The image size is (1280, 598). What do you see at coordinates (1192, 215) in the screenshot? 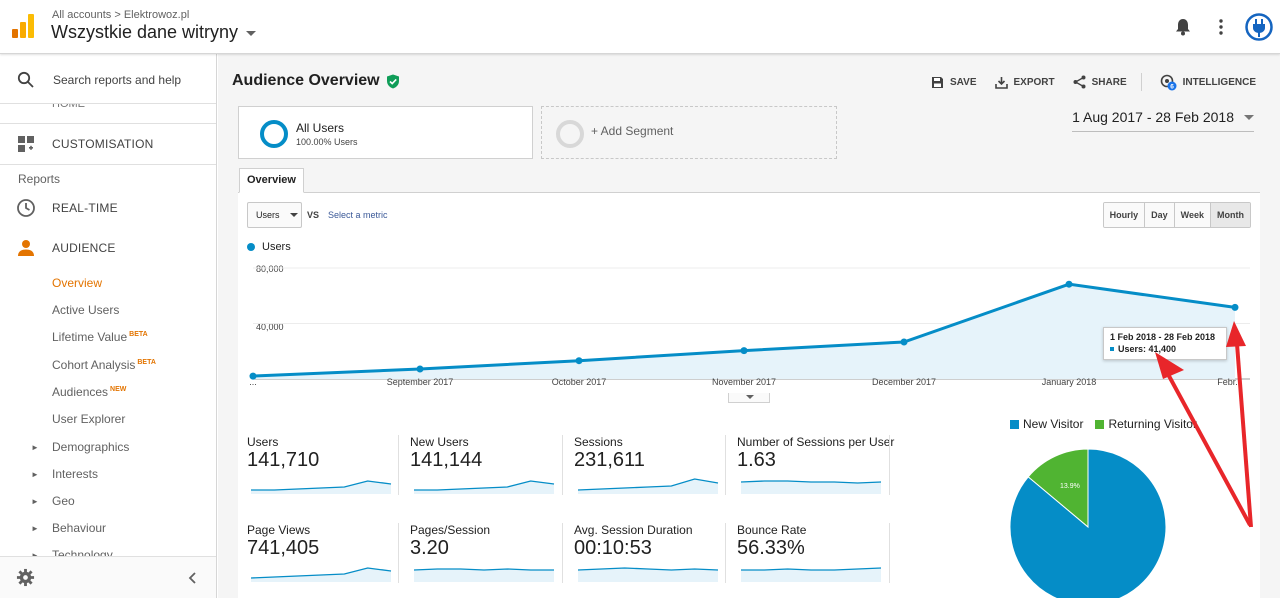
I see `period-week-button: Week` at bounding box center [1192, 215].